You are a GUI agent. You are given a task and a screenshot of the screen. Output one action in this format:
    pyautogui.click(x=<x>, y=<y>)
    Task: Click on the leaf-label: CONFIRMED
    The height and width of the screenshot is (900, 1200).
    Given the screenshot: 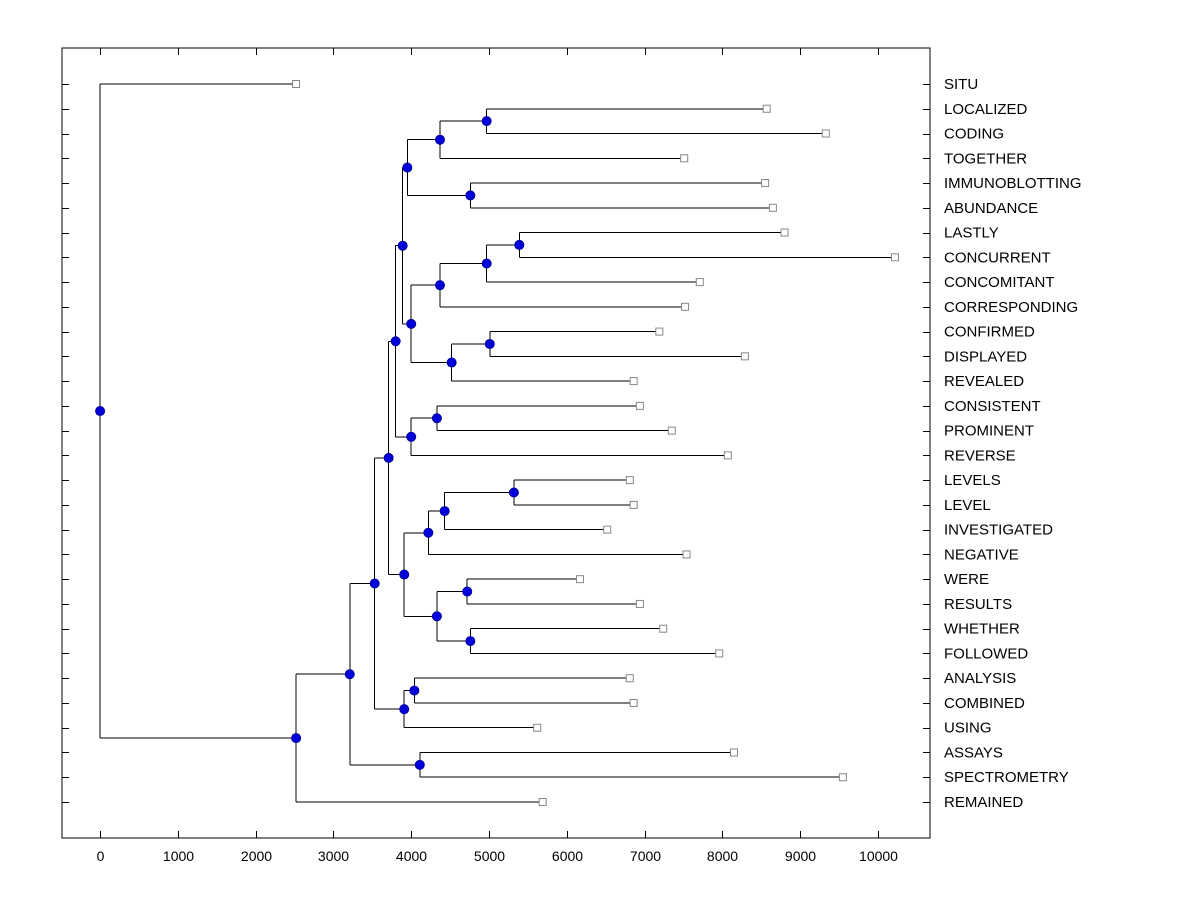 What is the action you would take?
    pyautogui.click(x=989, y=332)
    